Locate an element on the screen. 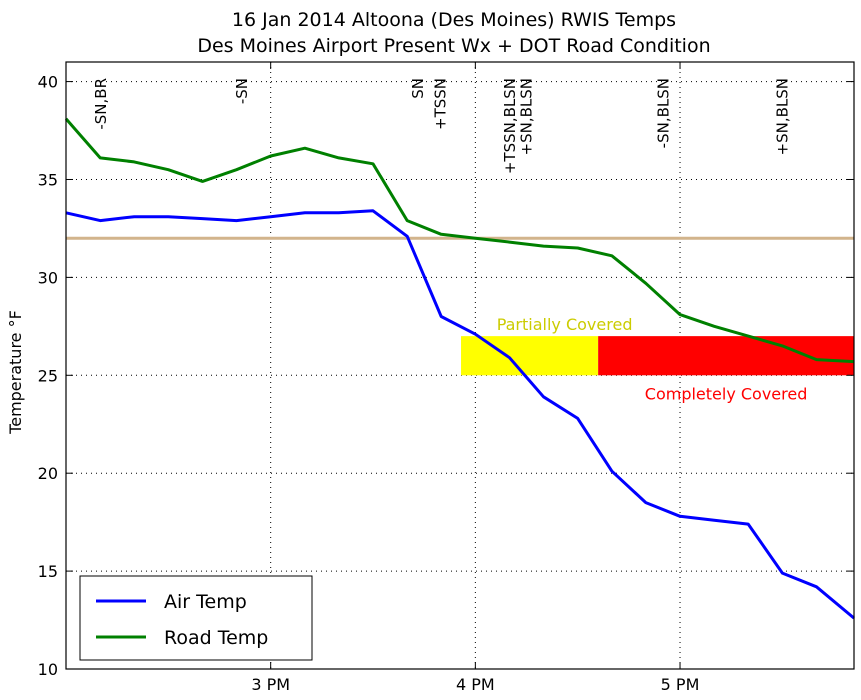 The height and width of the screenshot is (700, 861). y-axis-label: Temperature °F is located at coordinates (15, 372).